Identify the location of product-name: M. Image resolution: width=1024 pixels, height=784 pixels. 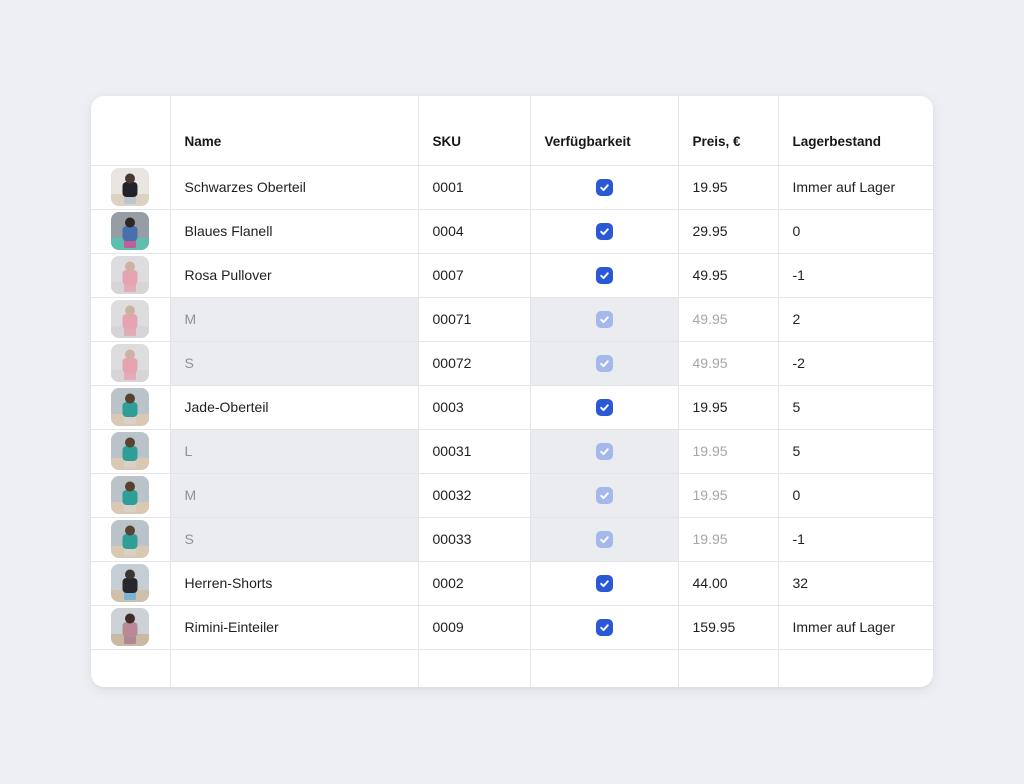
(190, 319).